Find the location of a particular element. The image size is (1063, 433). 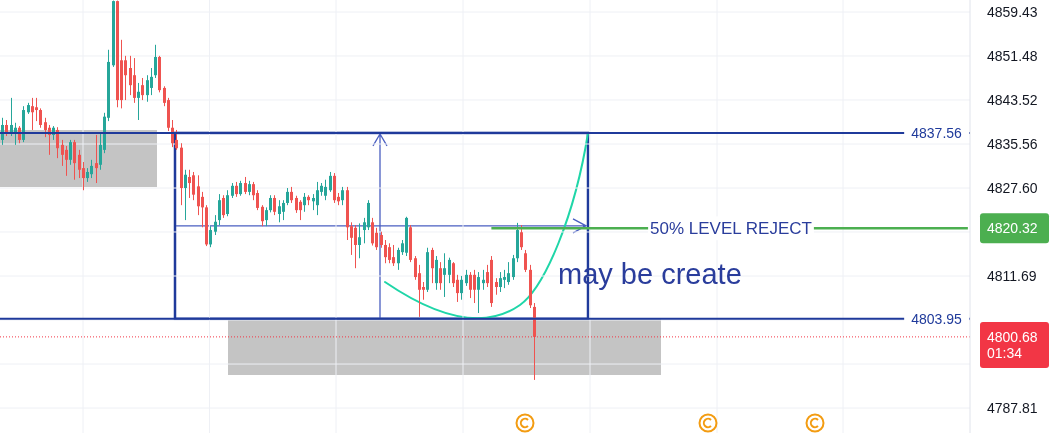

ref-line-label: 4803.95 is located at coordinates (937, 318).